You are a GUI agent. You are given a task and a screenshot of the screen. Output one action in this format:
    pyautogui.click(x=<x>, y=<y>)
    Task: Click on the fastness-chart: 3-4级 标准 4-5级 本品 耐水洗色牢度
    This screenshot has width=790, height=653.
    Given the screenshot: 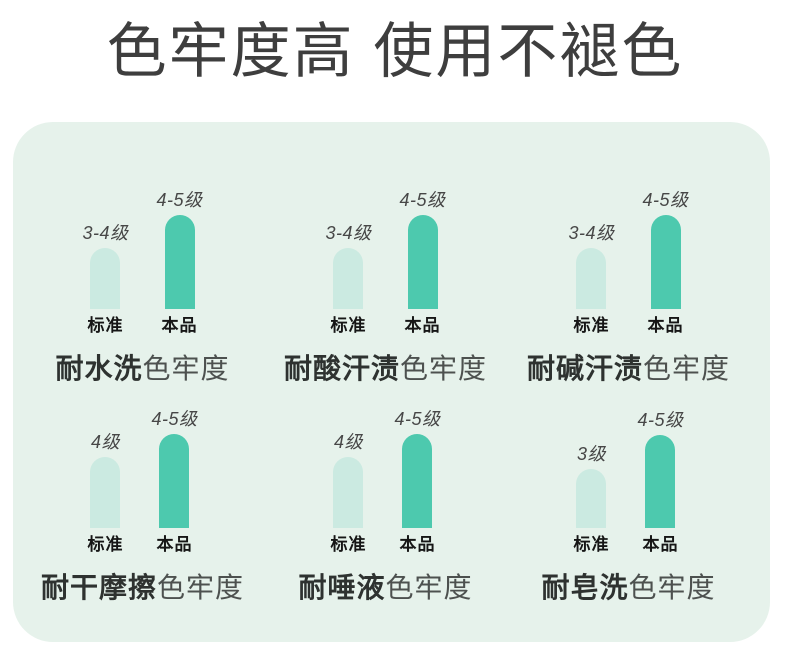 What is the action you would take?
    pyautogui.click(x=142, y=287)
    